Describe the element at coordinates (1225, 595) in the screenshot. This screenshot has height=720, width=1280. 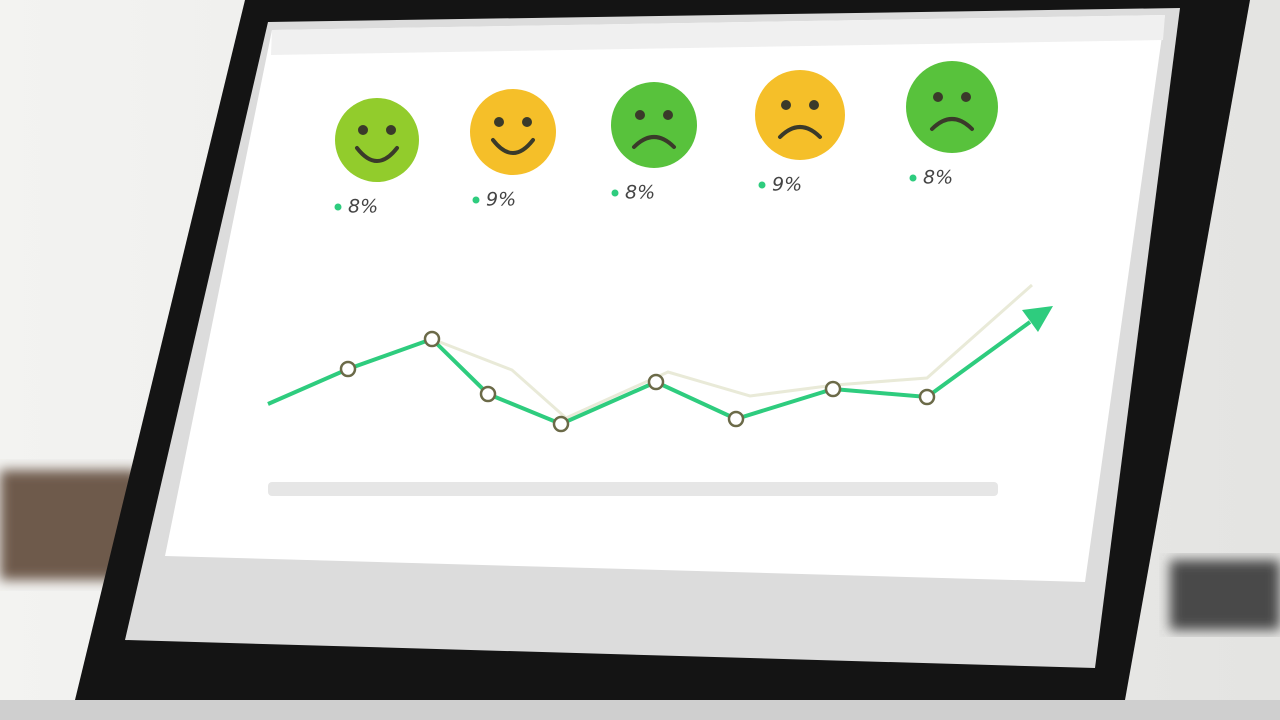
I see `desk-object` at that location.